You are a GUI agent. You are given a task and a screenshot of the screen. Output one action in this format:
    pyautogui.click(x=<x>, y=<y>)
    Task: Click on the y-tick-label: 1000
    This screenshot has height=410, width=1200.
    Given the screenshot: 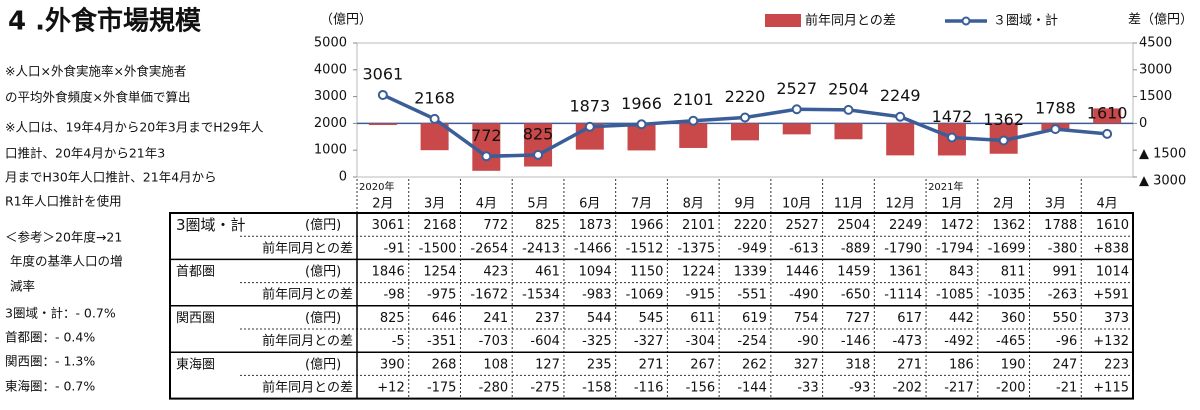 What is the action you would take?
    pyautogui.click(x=330, y=150)
    